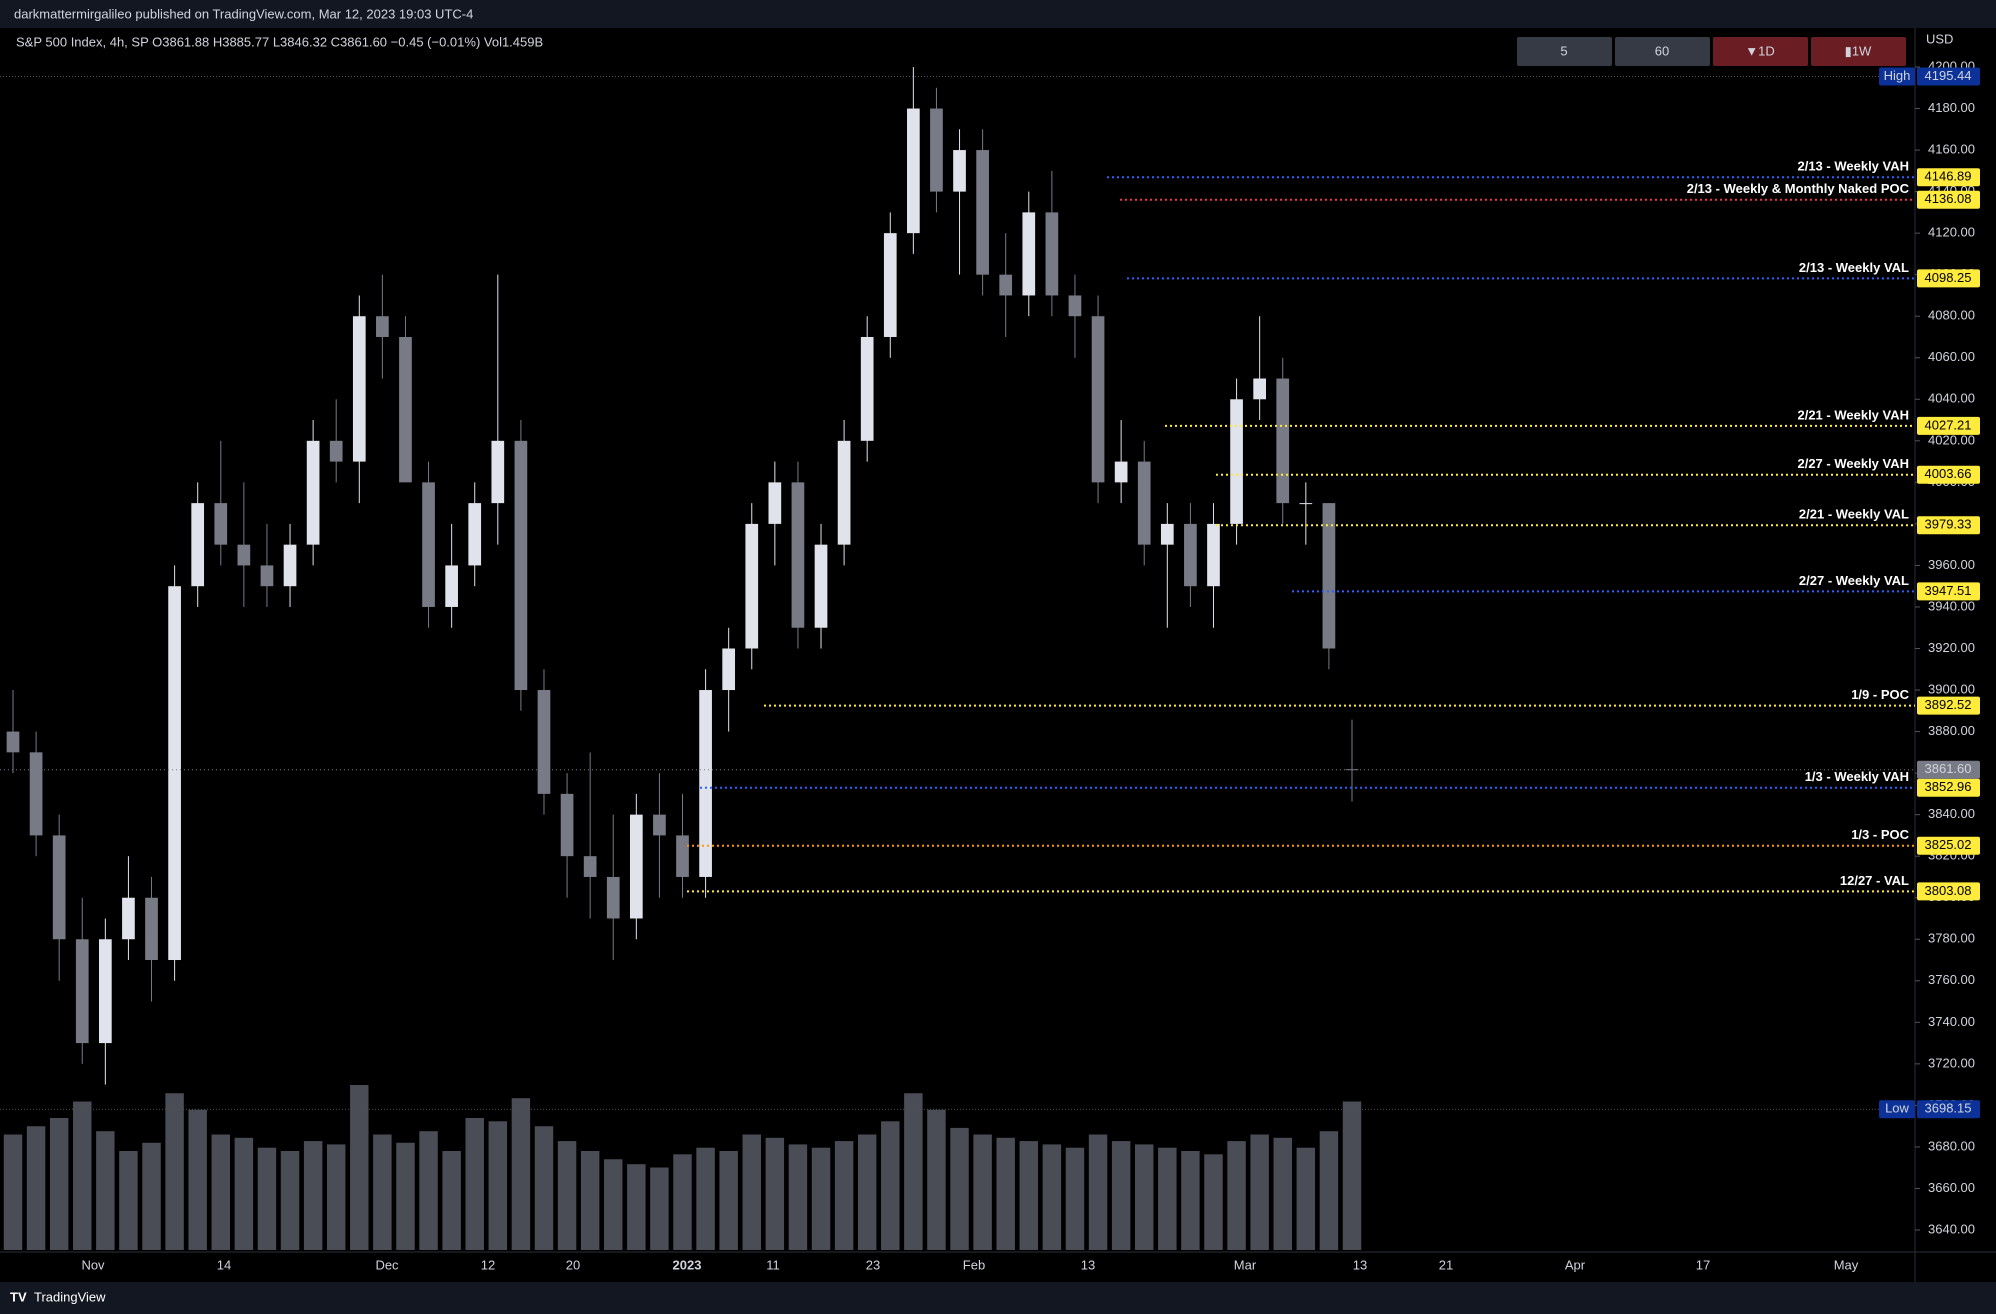 Image resolution: width=1996 pixels, height=1314 pixels. I want to click on high-tag-box, so click(1897, 76).